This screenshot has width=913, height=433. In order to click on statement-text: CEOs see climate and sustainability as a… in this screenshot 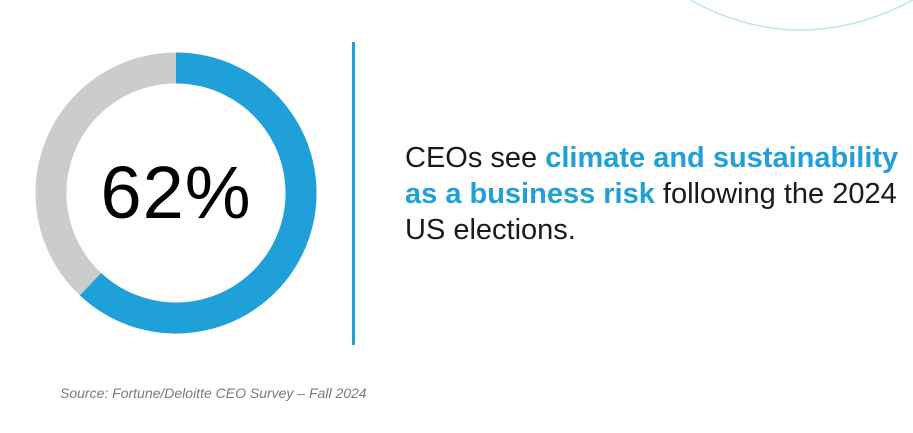, I will do `click(655, 194)`.